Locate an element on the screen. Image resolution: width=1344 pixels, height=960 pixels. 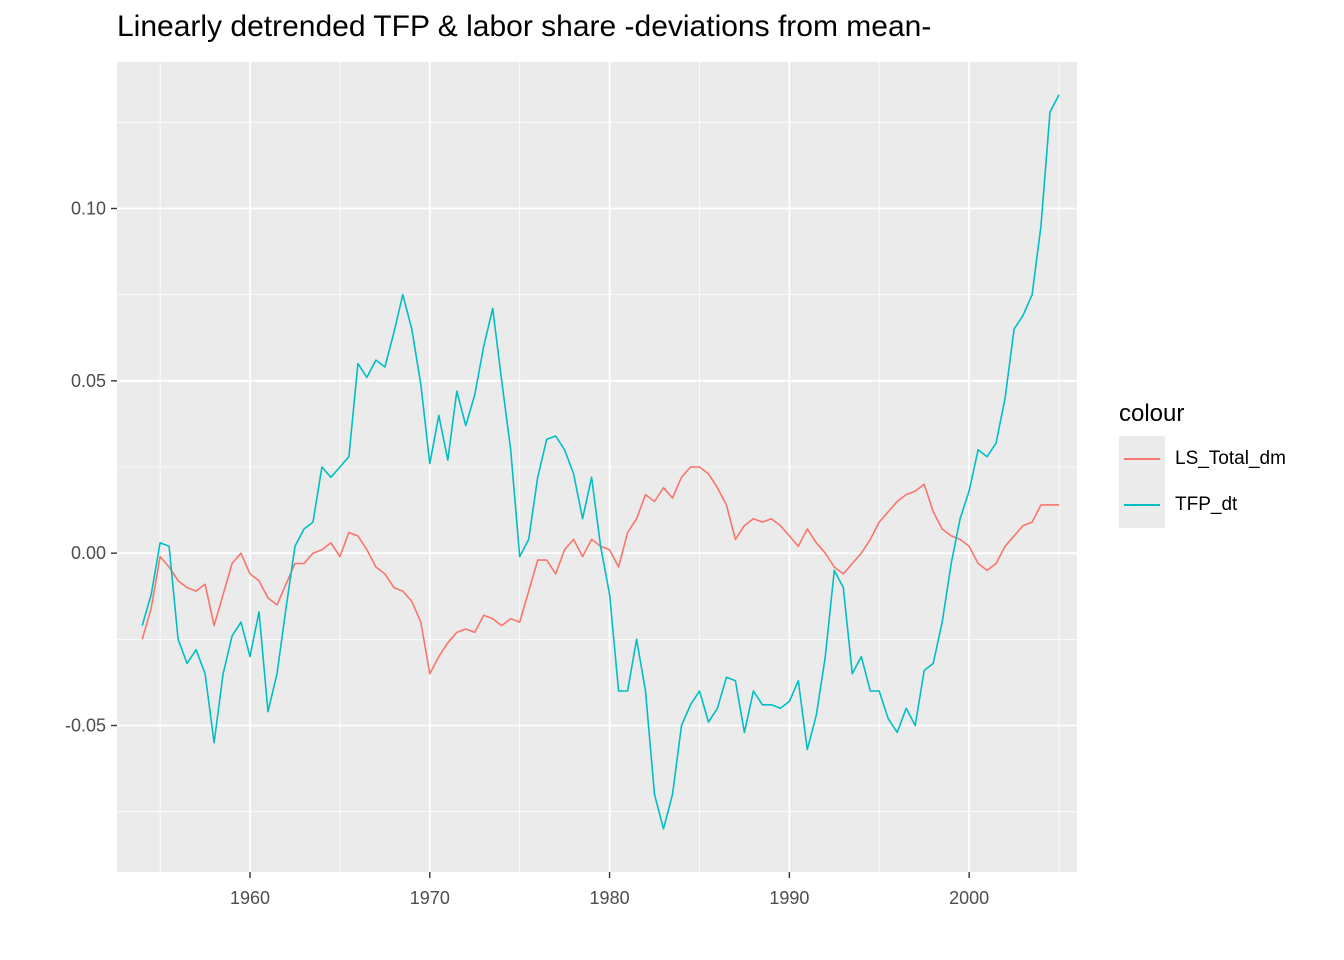
legend-item-tfp-dt: TFP_dt is located at coordinates (1202, 505).